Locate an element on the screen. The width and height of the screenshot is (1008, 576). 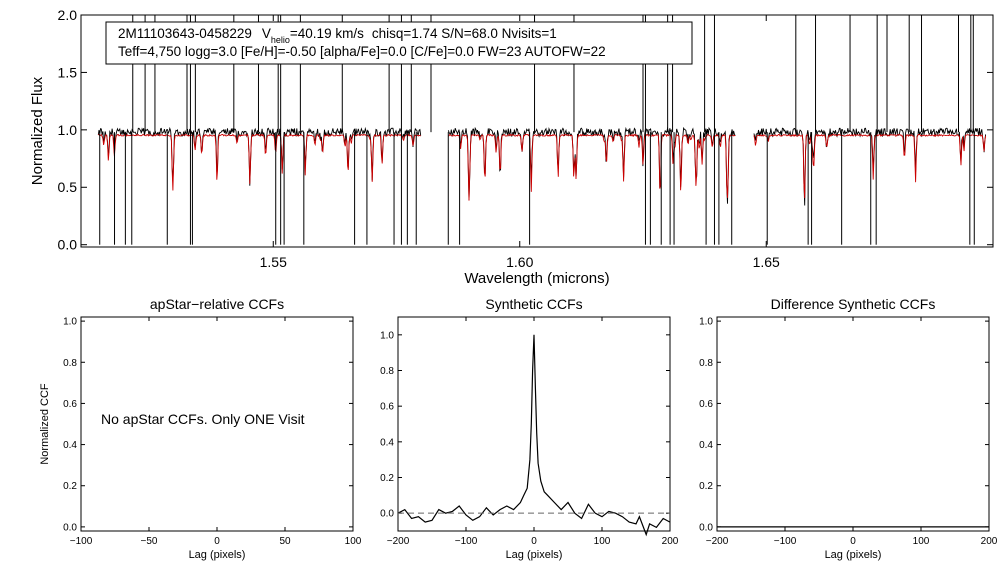
y-axis-label: Normalized Flux is located at coordinates (37, 130).